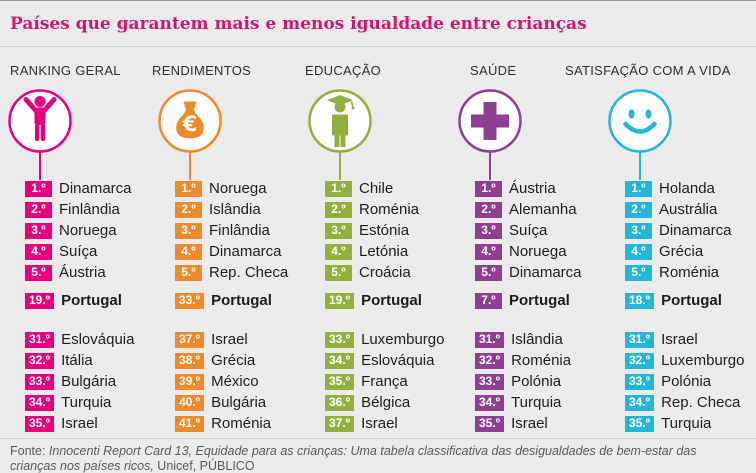 The image size is (756, 473). What do you see at coordinates (239, 402) in the screenshot?
I see `country-name: Bulgária` at bounding box center [239, 402].